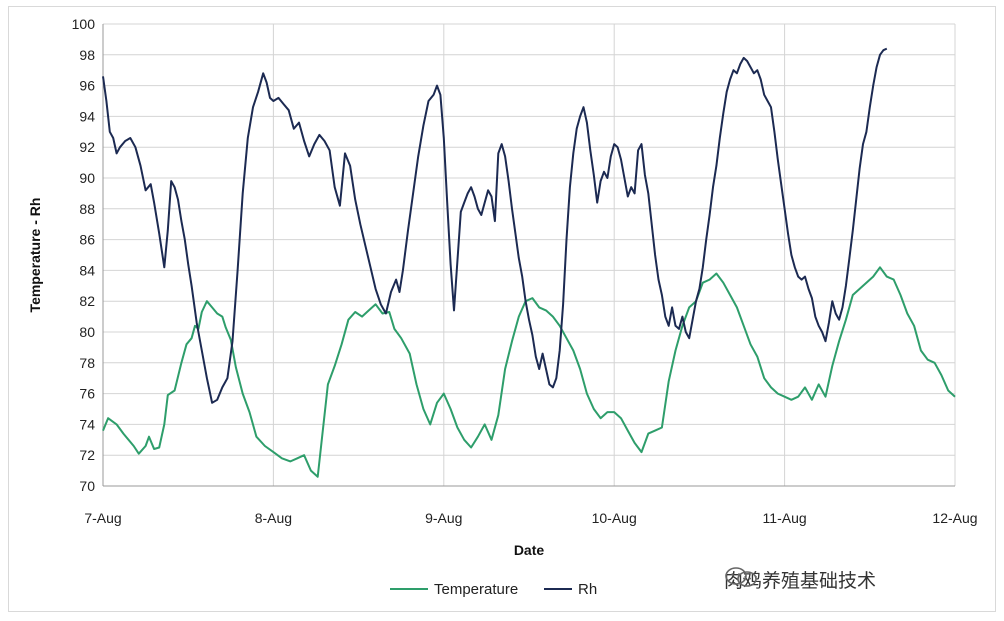 Image resolution: width=1004 pixels, height=621 pixels. Describe the element at coordinates (87, 178) in the screenshot. I see `y-tick-label: 90` at that location.